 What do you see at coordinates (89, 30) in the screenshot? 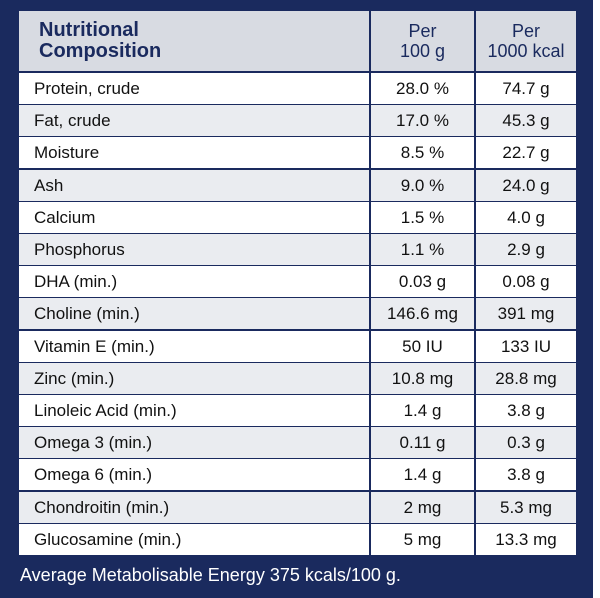
I see `header-title-line1: Nutritional` at bounding box center [89, 30].